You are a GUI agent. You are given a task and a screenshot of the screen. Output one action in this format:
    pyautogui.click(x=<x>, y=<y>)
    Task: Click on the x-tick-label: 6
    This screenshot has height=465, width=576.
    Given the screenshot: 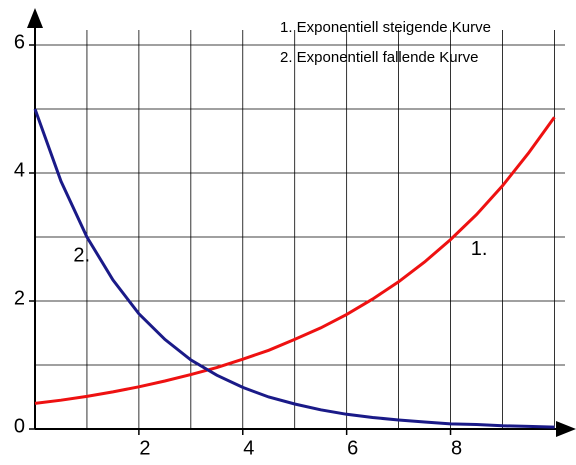 What is the action you would take?
    pyautogui.click(x=352, y=448)
    